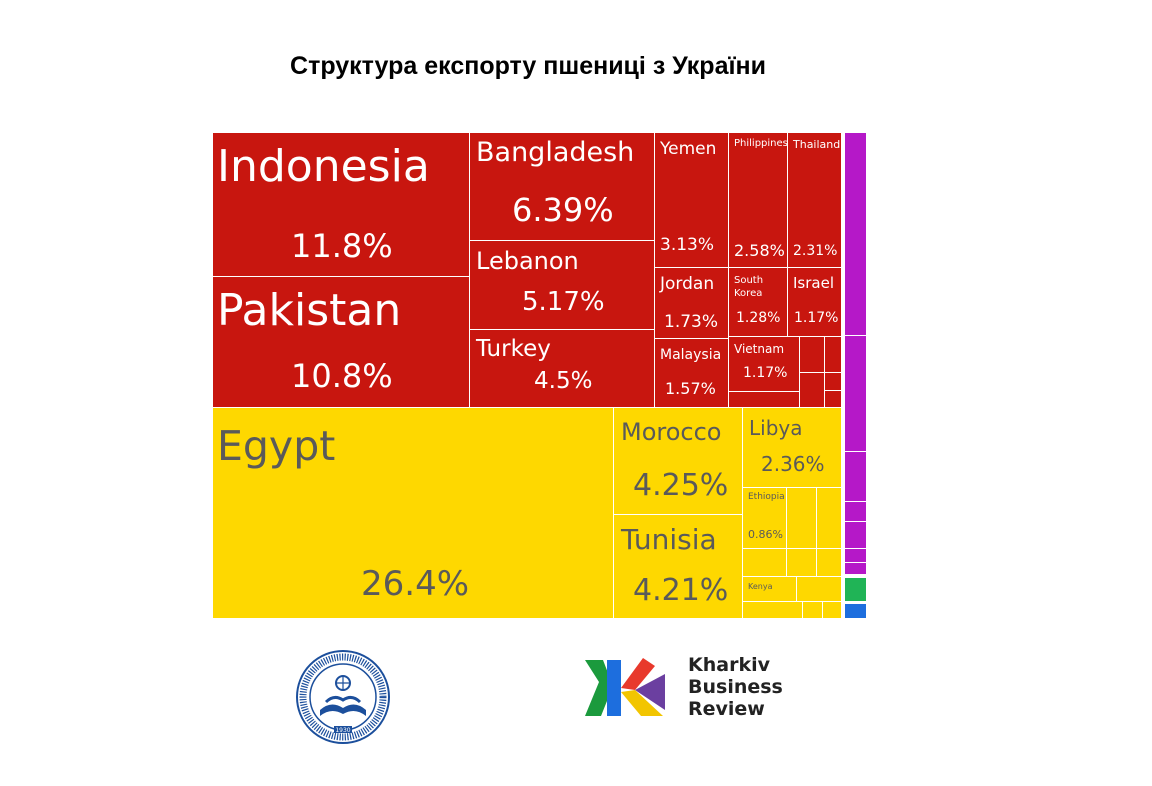 This screenshot has height=786, width=1152. What do you see at coordinates (413, 513) in the screenshot?
I see `treemap-tile-egypt: Egypt 26.4%` at bounding box center [413, 513].